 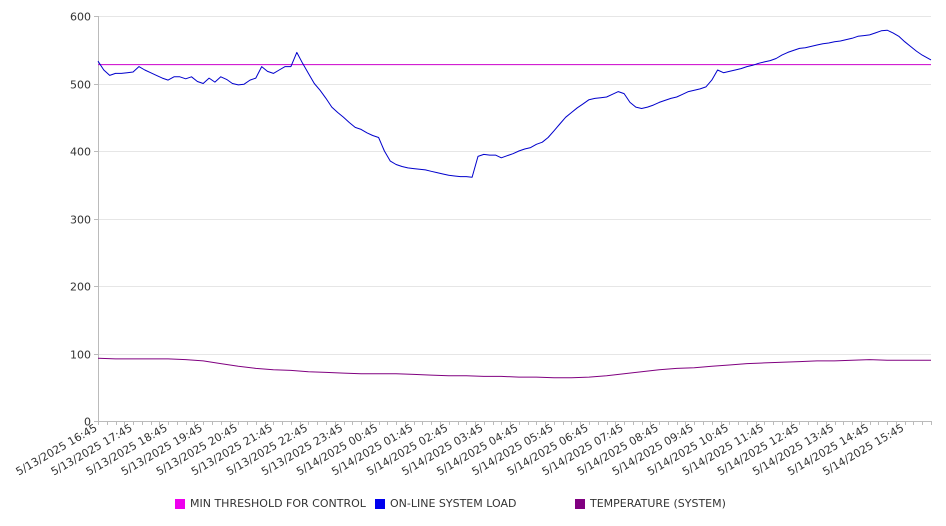 I want to click on legend-label: MIN THRESHOLD FOR CONTROL, so click(x=278, y=503).